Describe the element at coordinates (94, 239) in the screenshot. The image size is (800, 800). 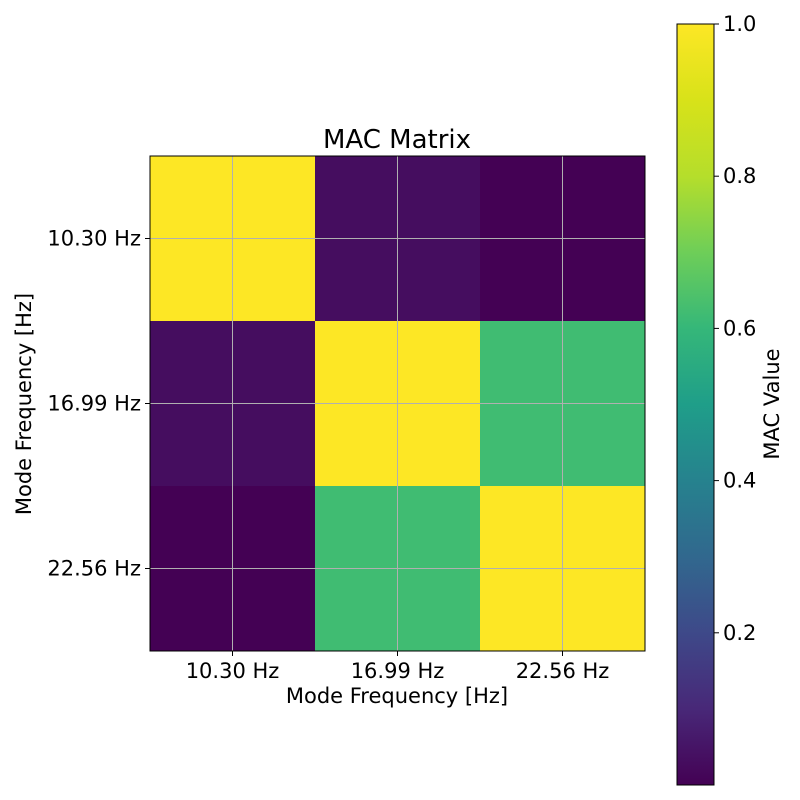
I see `y-tick-label: 10.30 Hz` at that location.